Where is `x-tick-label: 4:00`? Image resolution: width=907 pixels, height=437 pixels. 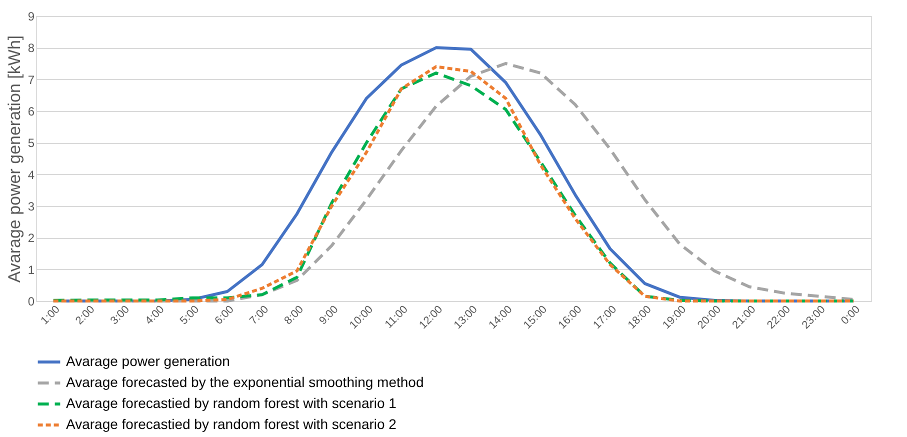
x-tick-label: 4:00 is located at coordinates (155, 316).